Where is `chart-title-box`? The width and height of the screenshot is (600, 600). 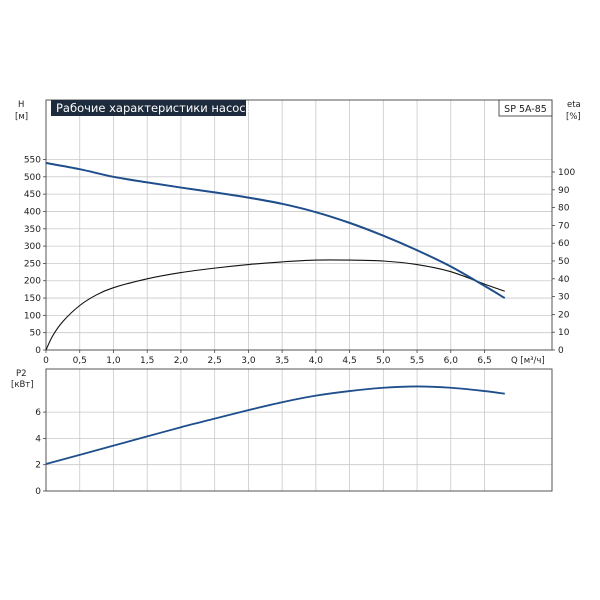
chart-title-box is located at coordinates (148, 108).